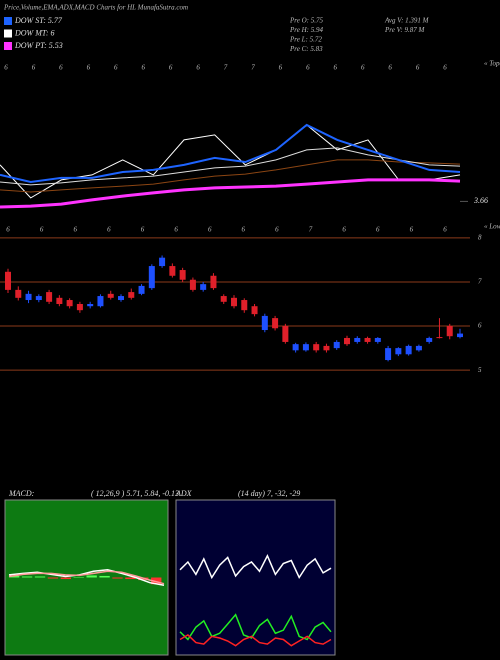 This screenshot has height=660, width=500. What do you see at coordinates (404, 30) in the screenshot?
I see `price-info: Pre V: 9.87 M` at bounding box center [404, 30].